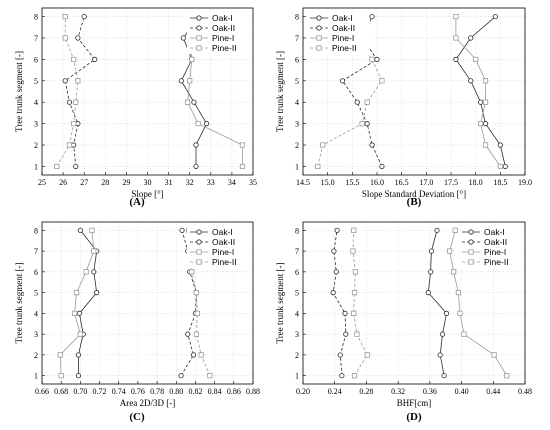 The width and height of the screenshot is (550, 430). Describe the element at coordinates (476, 182) in the screenshot. I see `x-tick-label: 18.0` at that location.